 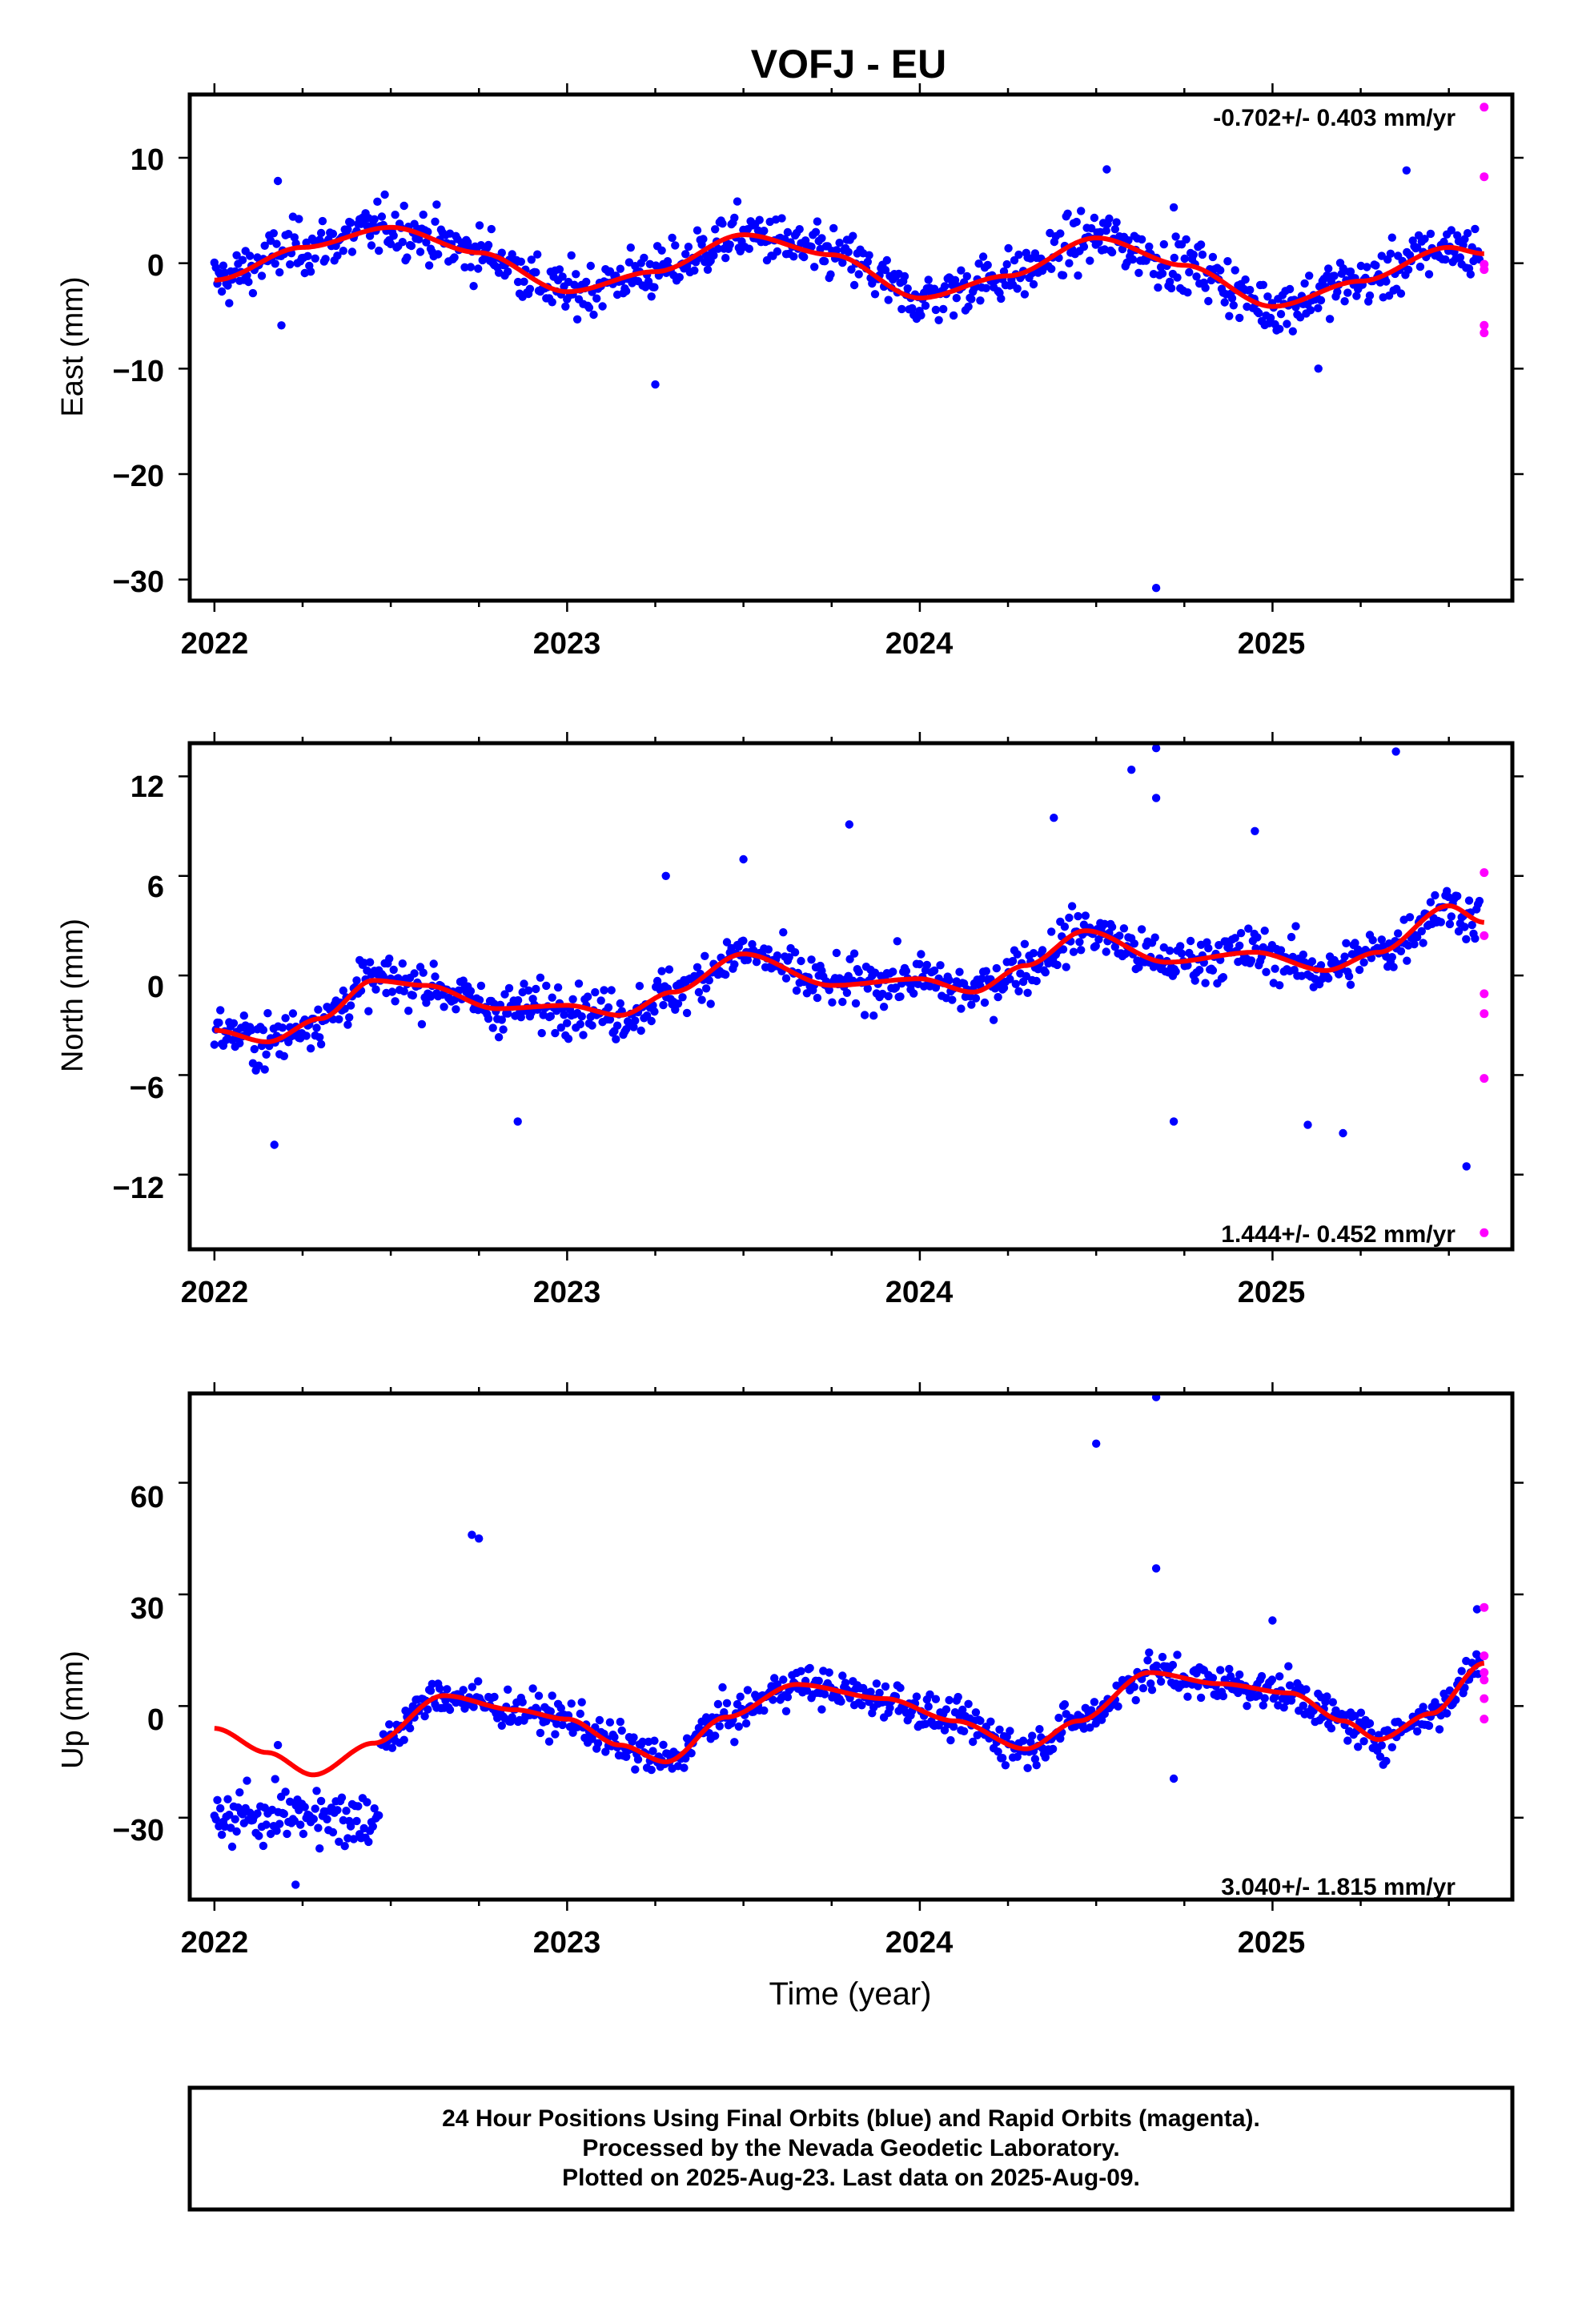 I want to click on y-tick-label-up: 60, so click(x=147, y=1497).